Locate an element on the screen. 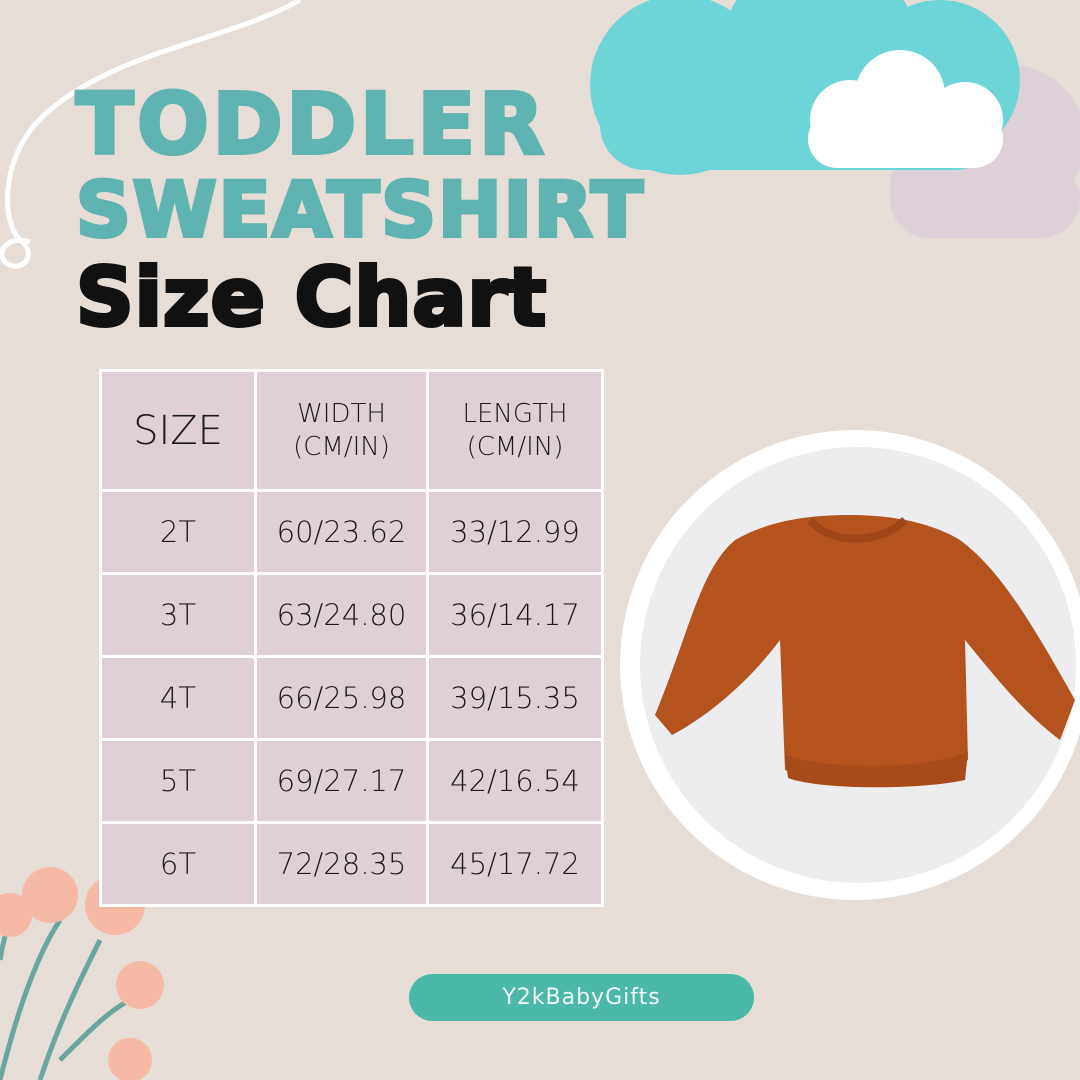 This screenshot has height=1080, width=1080. table-row: 6T 72/28.35 45/17.72 is located at coordinates (351, 864).